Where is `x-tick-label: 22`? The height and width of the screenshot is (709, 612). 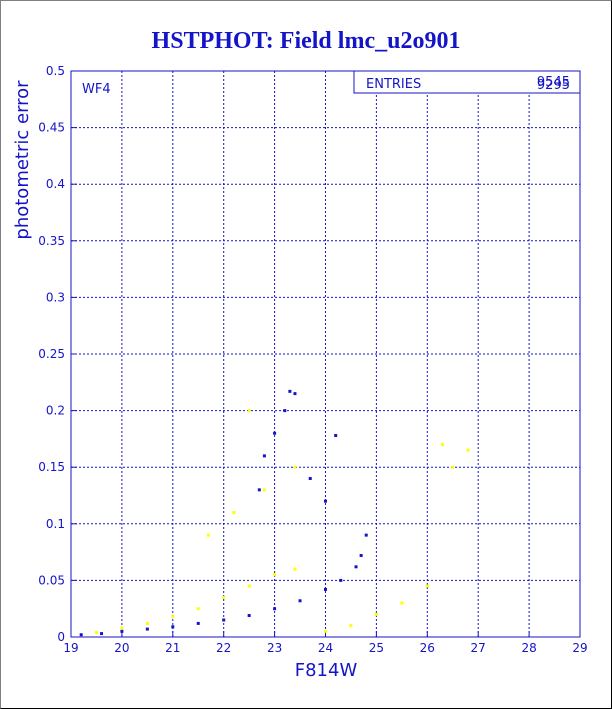 x-tick-label: 22 is located at coordinates (223, 648).